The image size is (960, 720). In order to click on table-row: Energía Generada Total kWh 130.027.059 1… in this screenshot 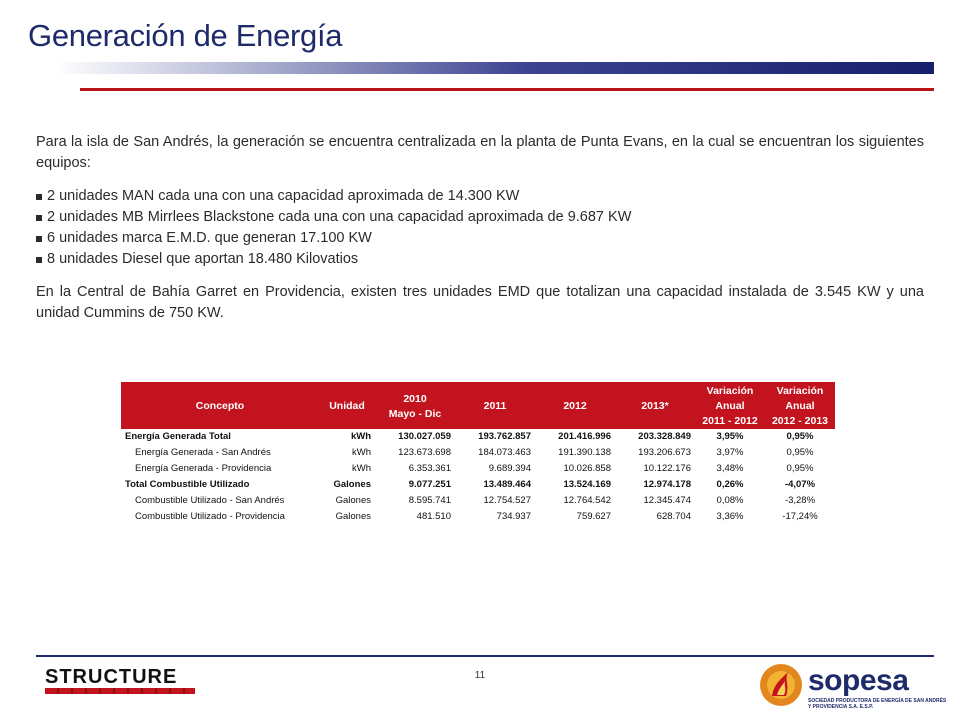, I will do `click(478, 437)`.